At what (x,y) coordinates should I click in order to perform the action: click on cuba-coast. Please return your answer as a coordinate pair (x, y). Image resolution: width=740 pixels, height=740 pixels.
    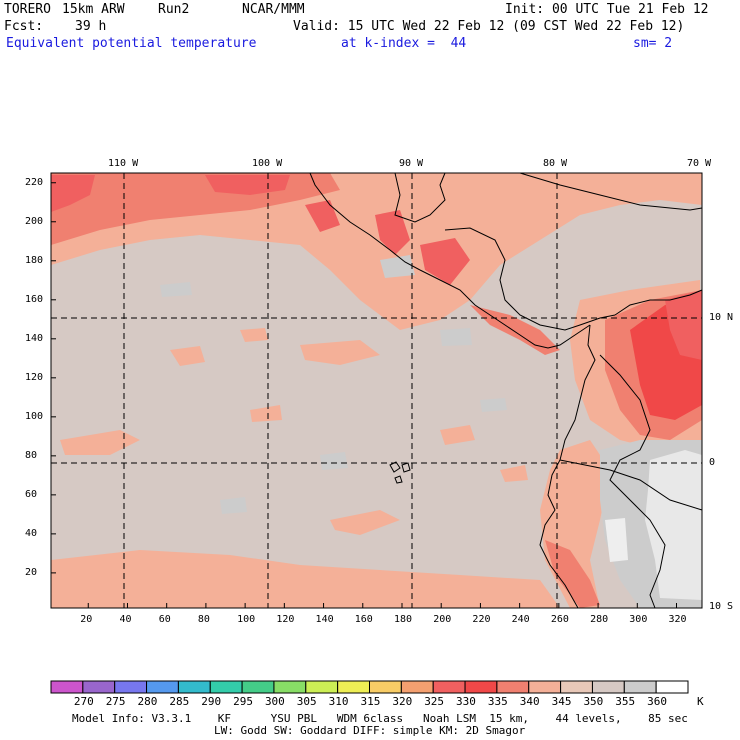
    Looking at the image, I should click on (611, 191).